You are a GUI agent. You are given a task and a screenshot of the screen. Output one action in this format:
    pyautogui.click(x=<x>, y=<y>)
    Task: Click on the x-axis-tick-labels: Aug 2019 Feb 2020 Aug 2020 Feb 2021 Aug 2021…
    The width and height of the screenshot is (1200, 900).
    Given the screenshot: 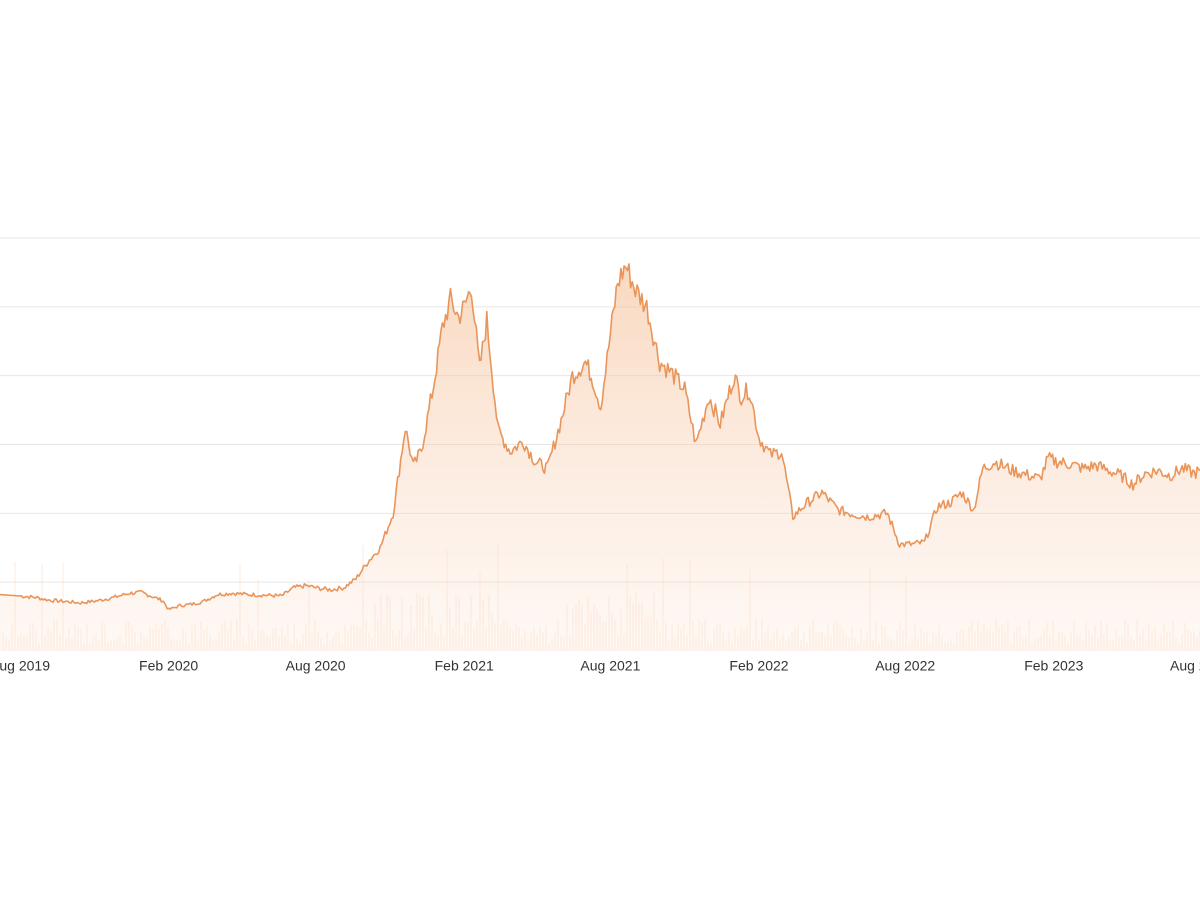 What is the action you would take?
    pyautogui.click(x=600, y=666)
    